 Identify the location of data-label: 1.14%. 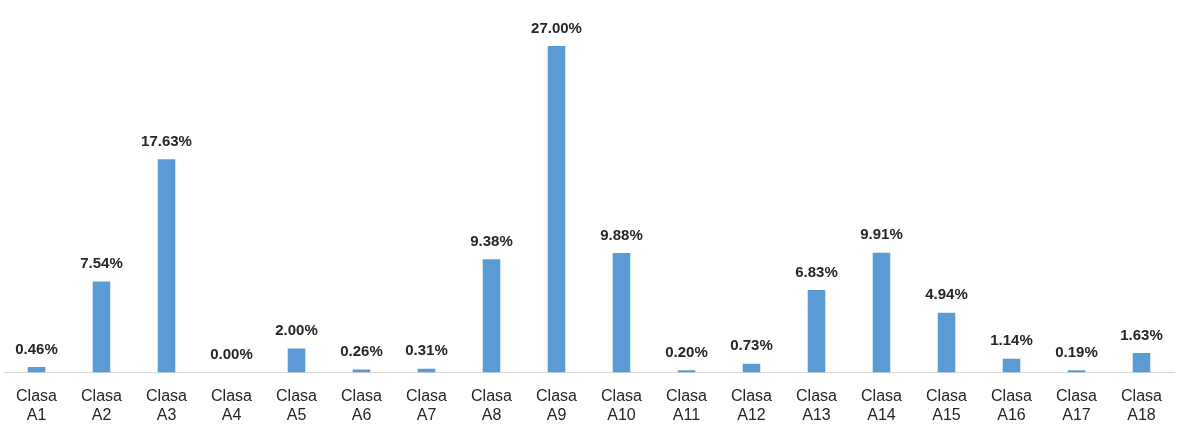
(1011, 340).